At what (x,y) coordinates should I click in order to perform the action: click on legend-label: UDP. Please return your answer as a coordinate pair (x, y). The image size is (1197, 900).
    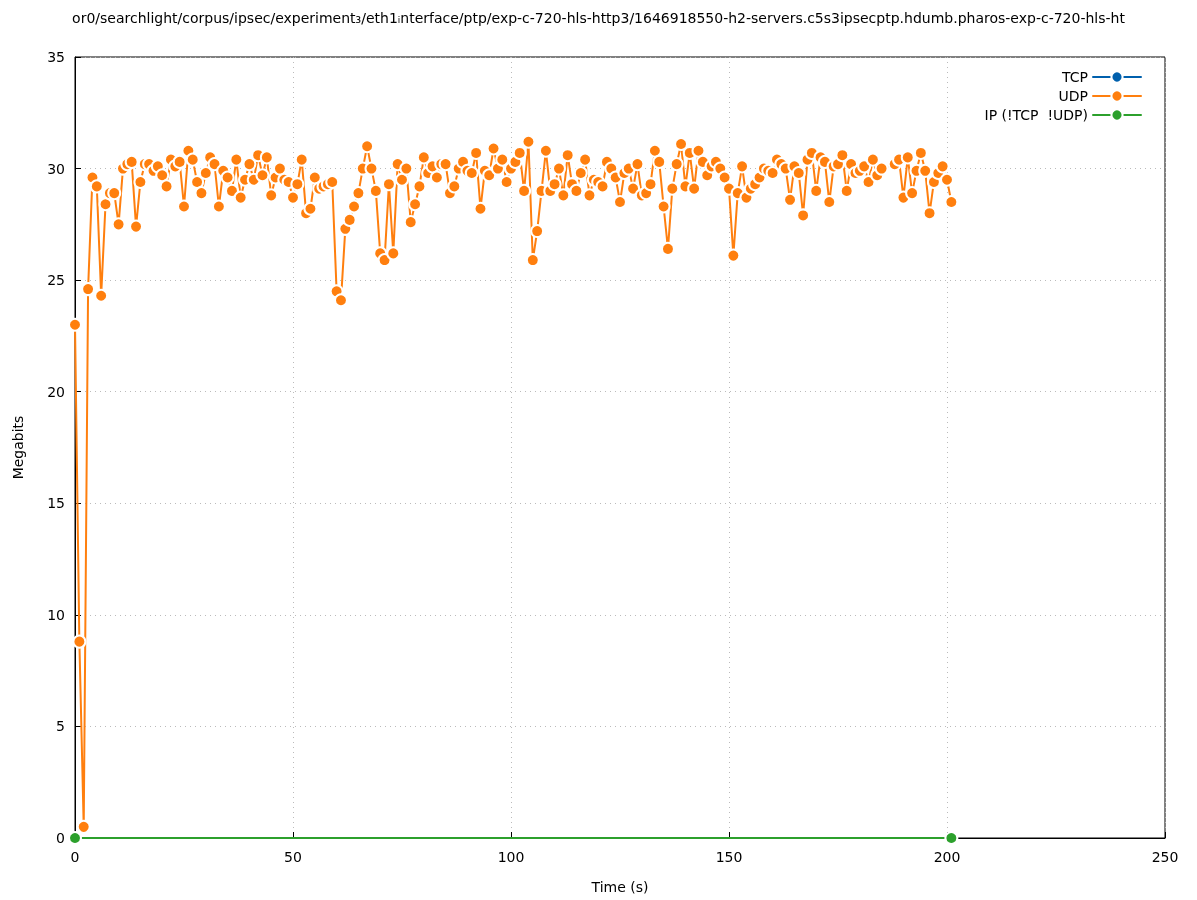
    Looking at the image, I should click on (1073, 96).